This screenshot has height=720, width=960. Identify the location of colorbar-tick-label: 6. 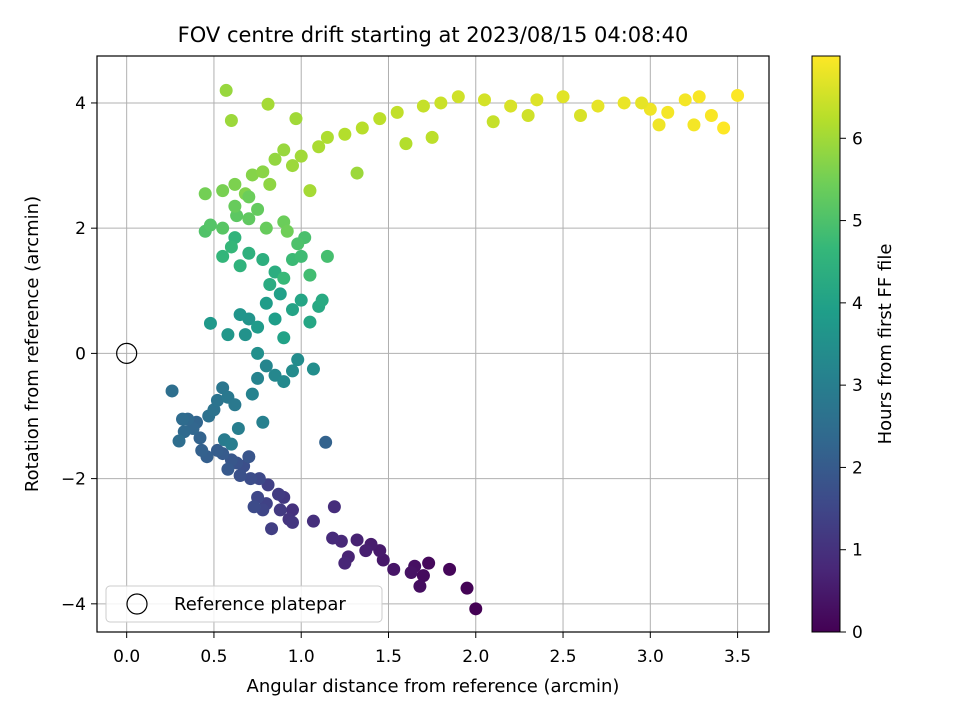
(857, 139).